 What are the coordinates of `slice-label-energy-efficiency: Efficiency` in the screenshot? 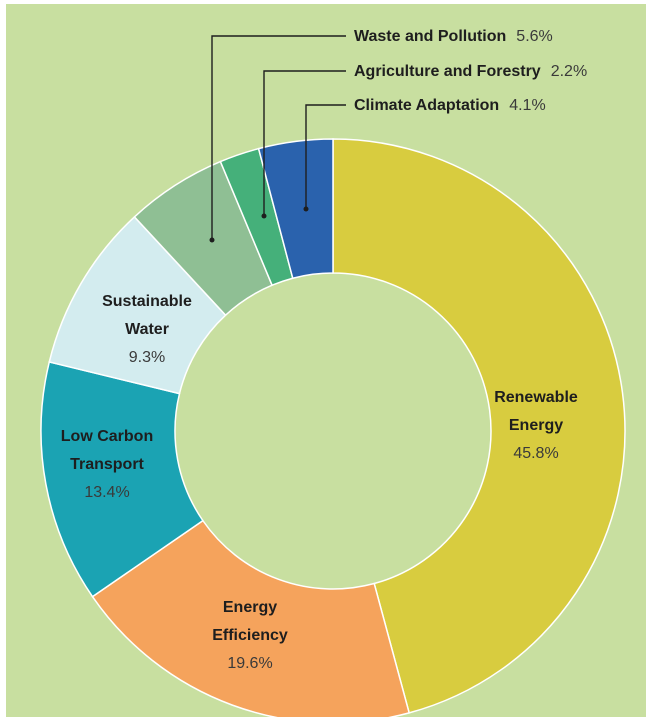 It's located at (250, 635).